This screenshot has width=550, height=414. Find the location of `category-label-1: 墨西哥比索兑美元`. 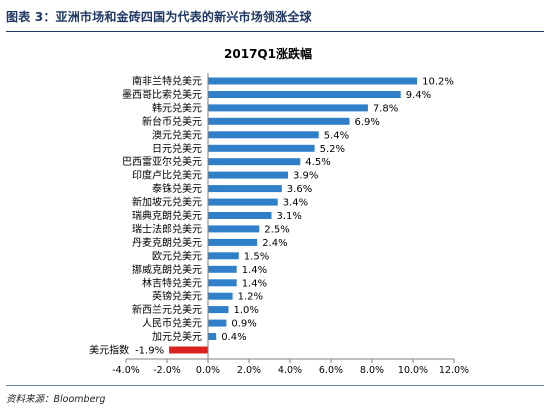

category-label-1: 墨西哥比索兑美元 is located at coordinates (162, 94).